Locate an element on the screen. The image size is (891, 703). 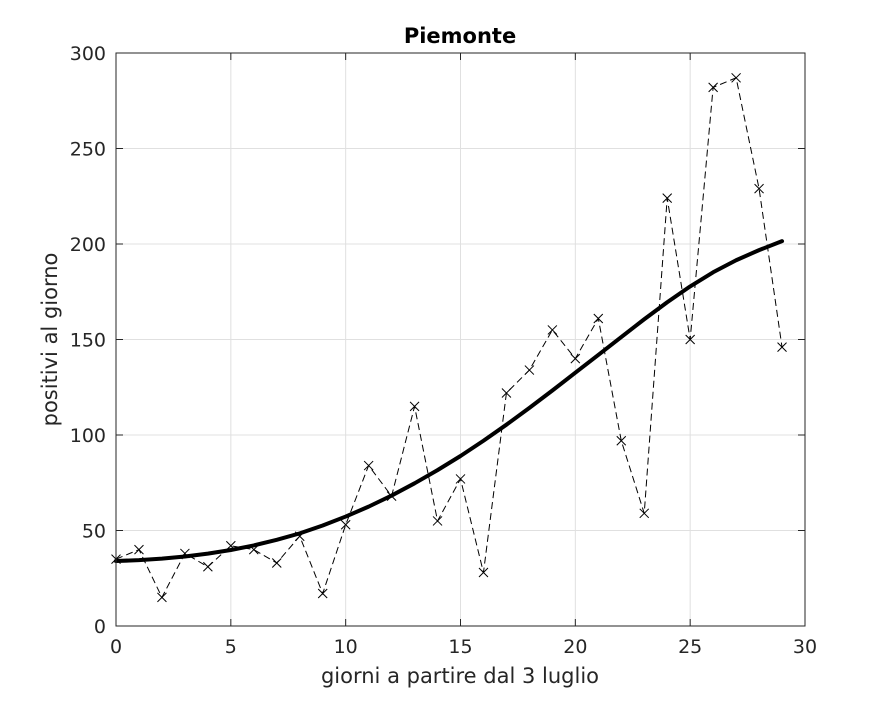
y-tick-label: 100 is located at coordinates (88, 436).